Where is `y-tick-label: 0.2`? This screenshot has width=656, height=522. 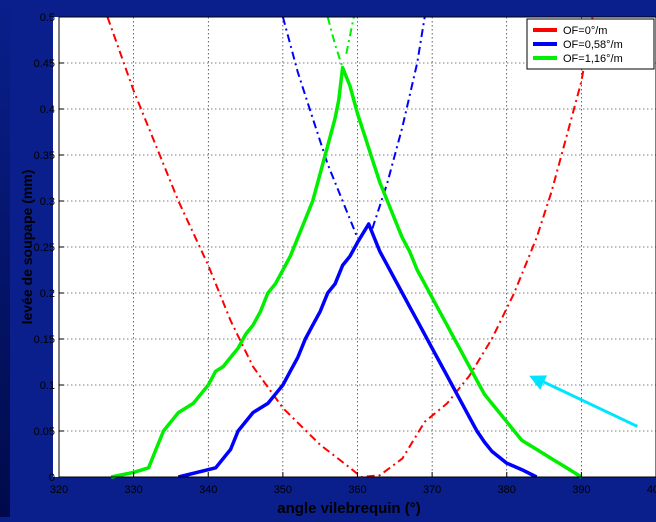 y-tick-label: 0.2 is located at coordinates (47, 294).